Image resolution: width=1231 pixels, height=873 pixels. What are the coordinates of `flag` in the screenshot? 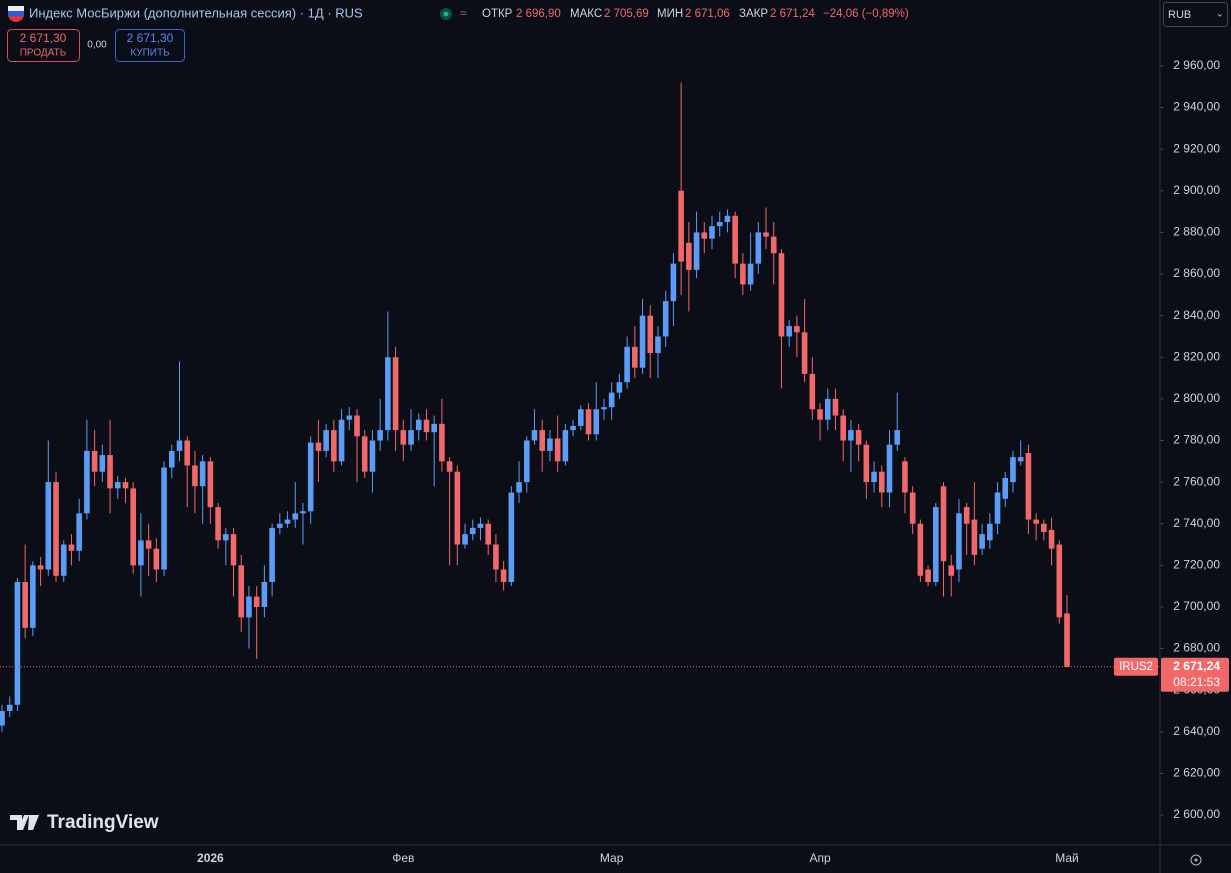 It's located at (16, 13).